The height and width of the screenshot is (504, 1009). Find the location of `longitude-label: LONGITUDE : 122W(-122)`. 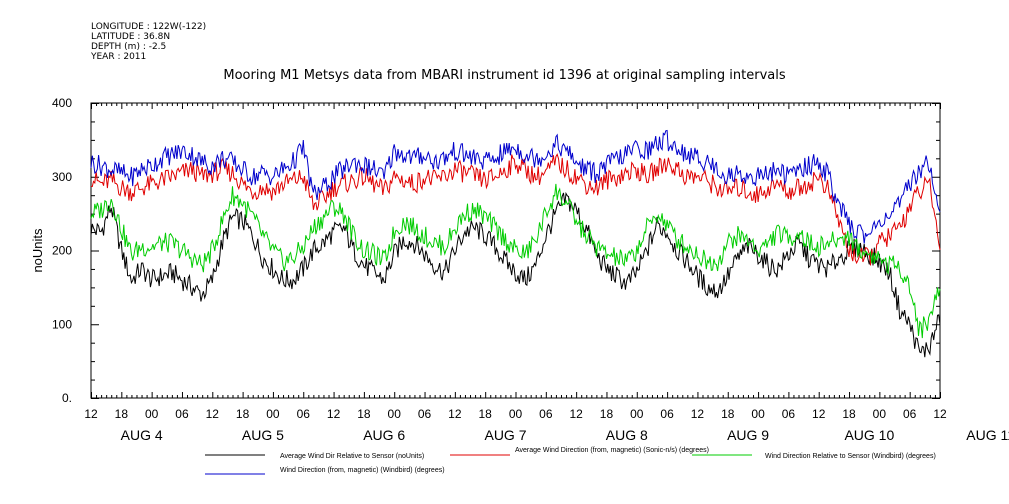

longitude-label: LONGITUDE : 122W(-122) is located at coordinates (149, 27).